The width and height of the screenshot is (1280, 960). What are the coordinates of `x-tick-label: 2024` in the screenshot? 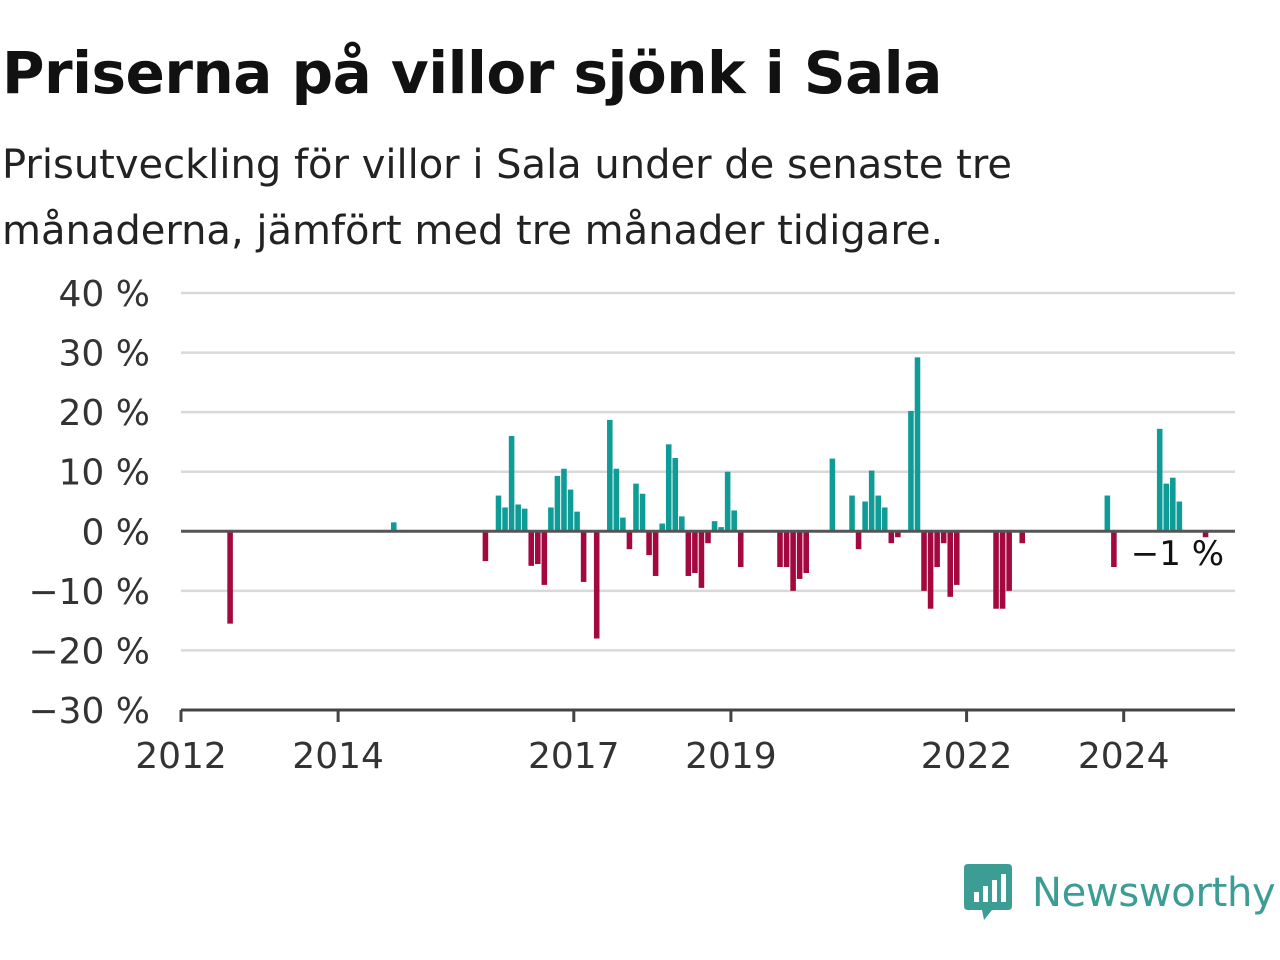 It's located at (1124, 756).